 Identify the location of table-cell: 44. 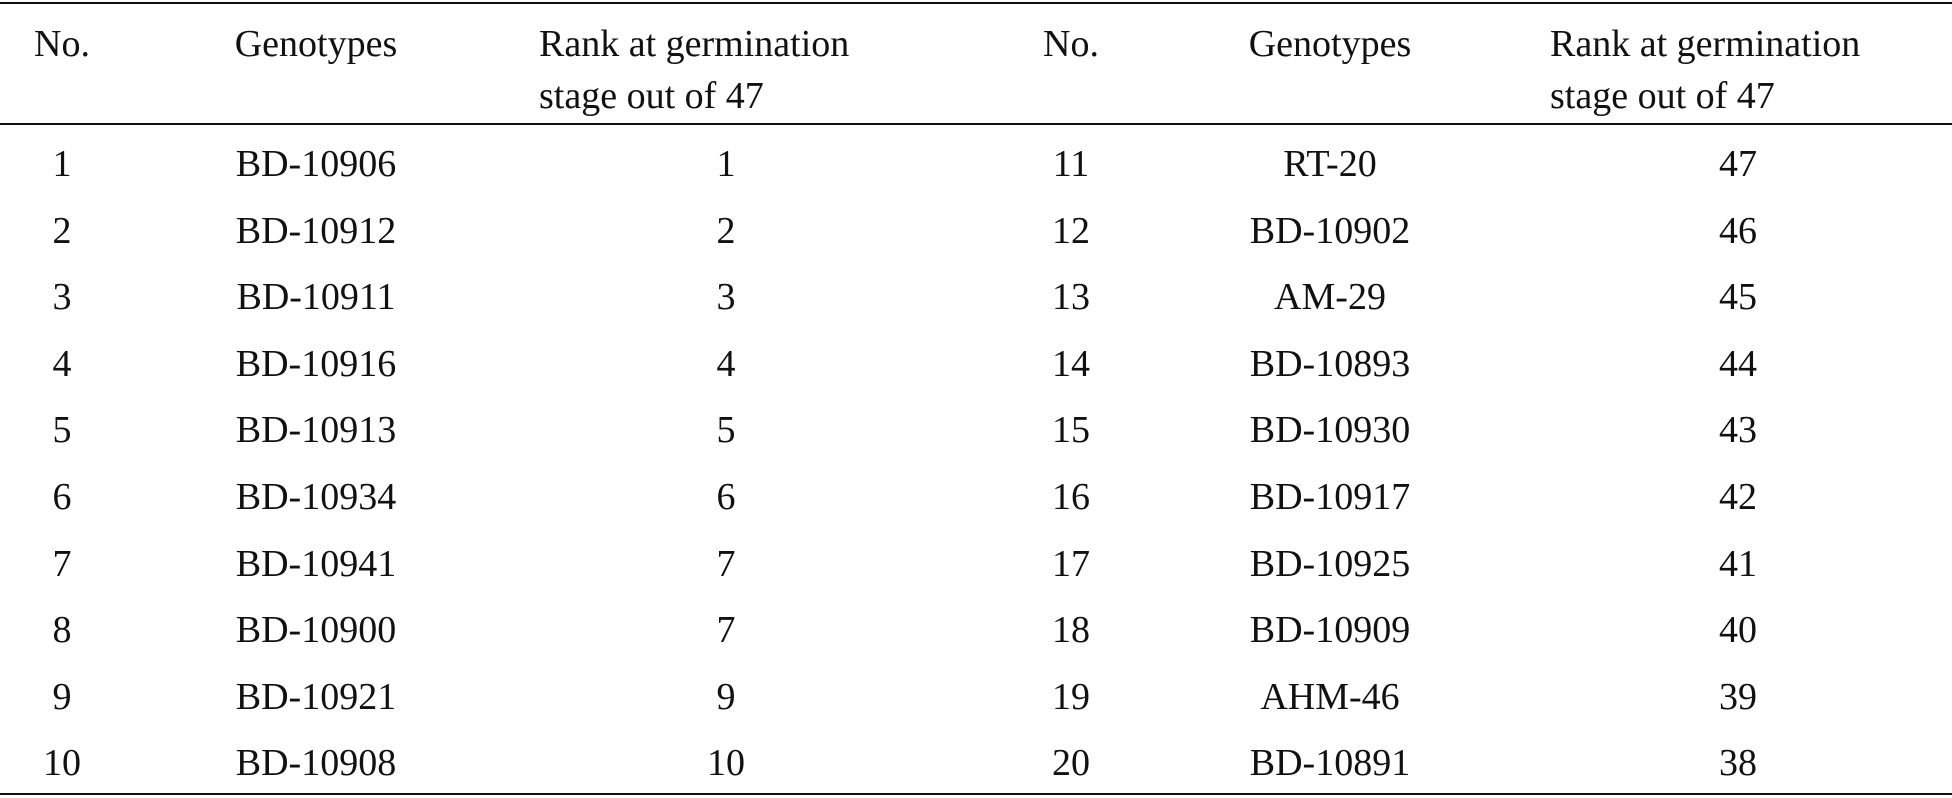
(1738, 363).